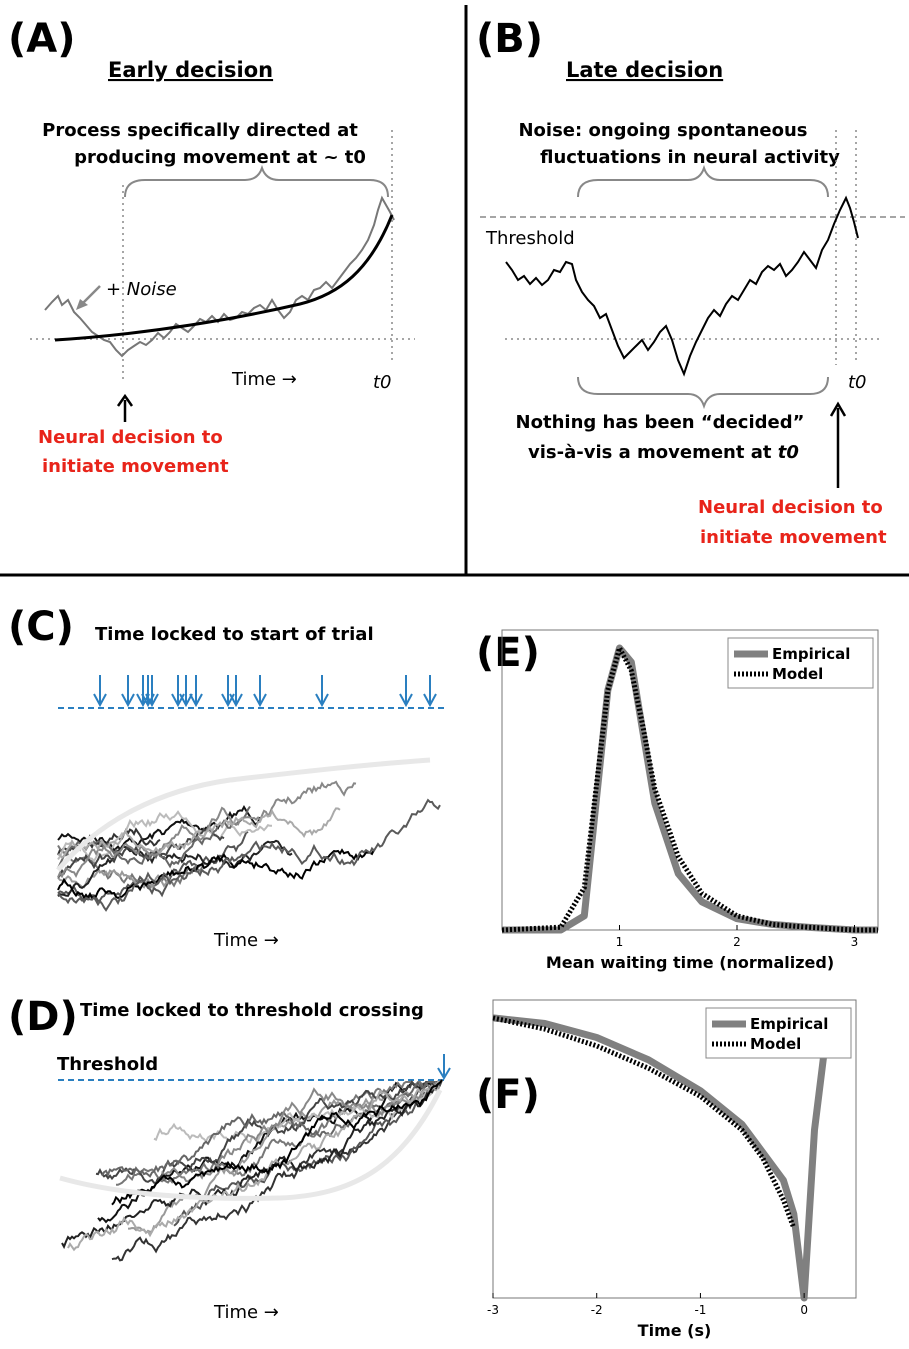 This screenshot has height=1349, width=909. Describe the element at coordinates (737, 942) in the screenshot. I see `panel-e-xtick-label: 2` at that location.